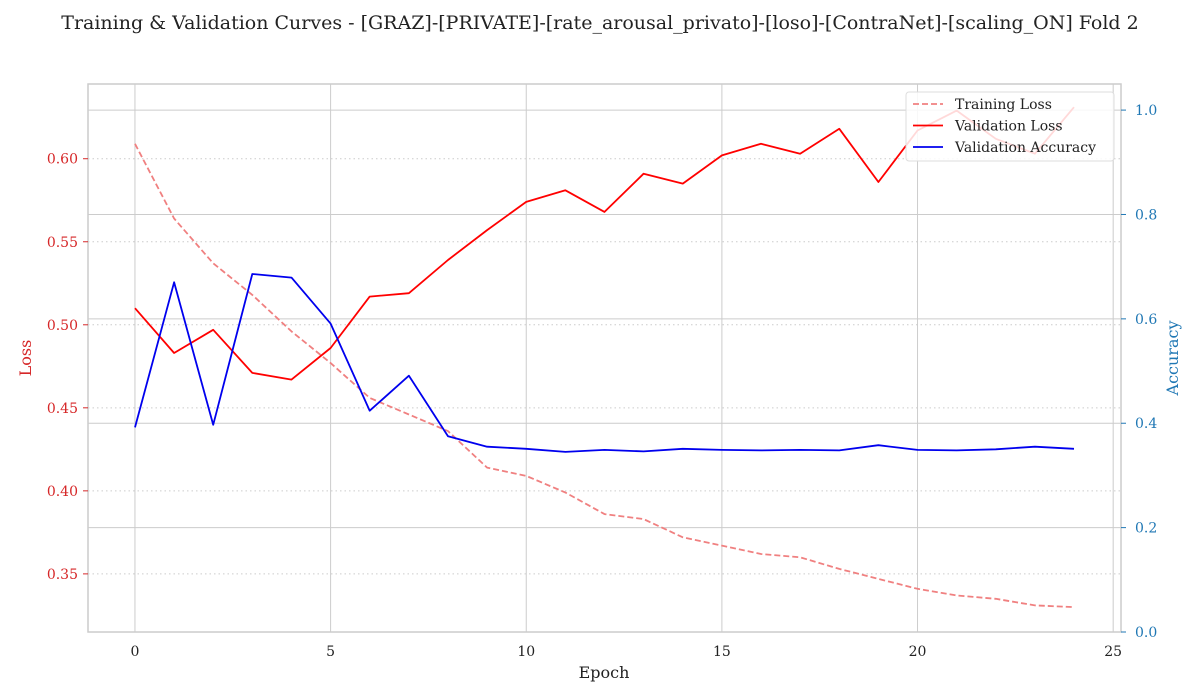 This screenshot has width=1200, height=700. Describe the element at coordinates (1146, 424) in the screenshot. I see `y-right-tick-label: 0.4` at that location.